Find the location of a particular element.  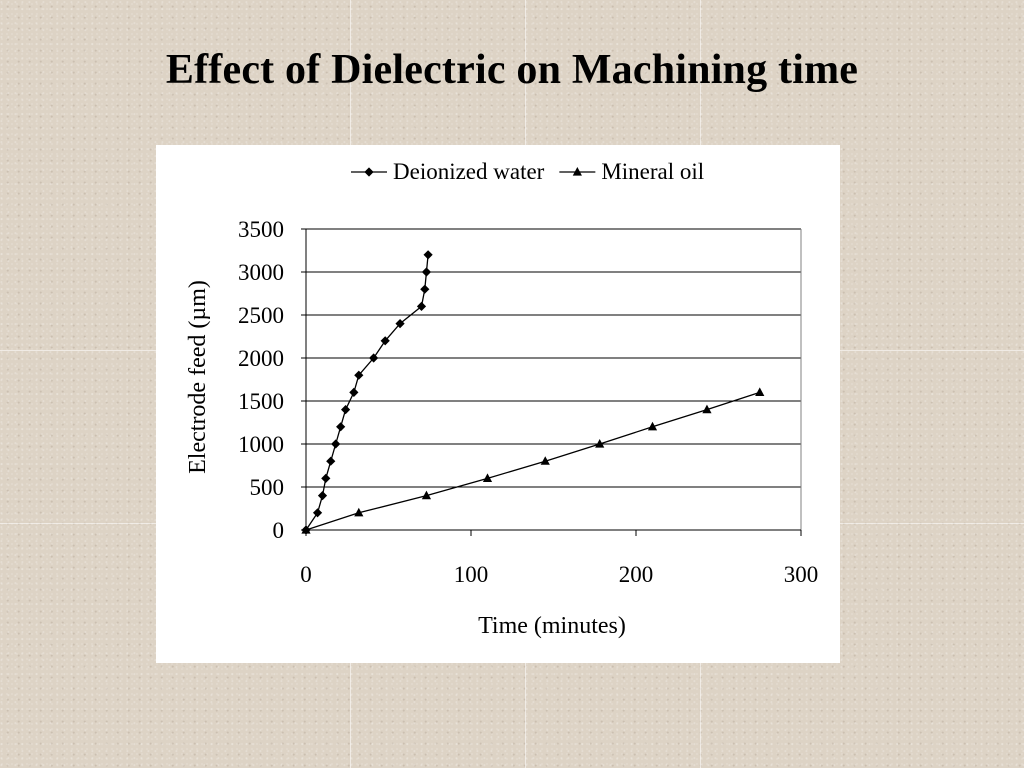

x-tick-label: 300 is located at coordinates (801, 574).